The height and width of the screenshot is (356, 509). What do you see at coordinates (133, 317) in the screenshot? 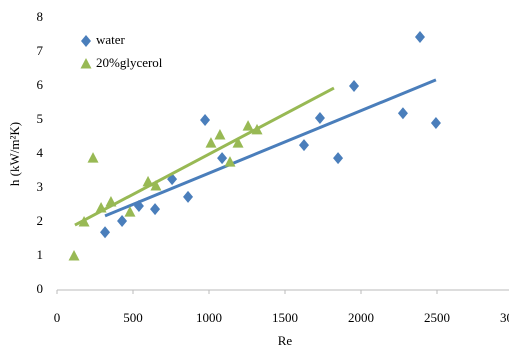
I see `x-tick-label: 500` at bounding box center [133, 317].